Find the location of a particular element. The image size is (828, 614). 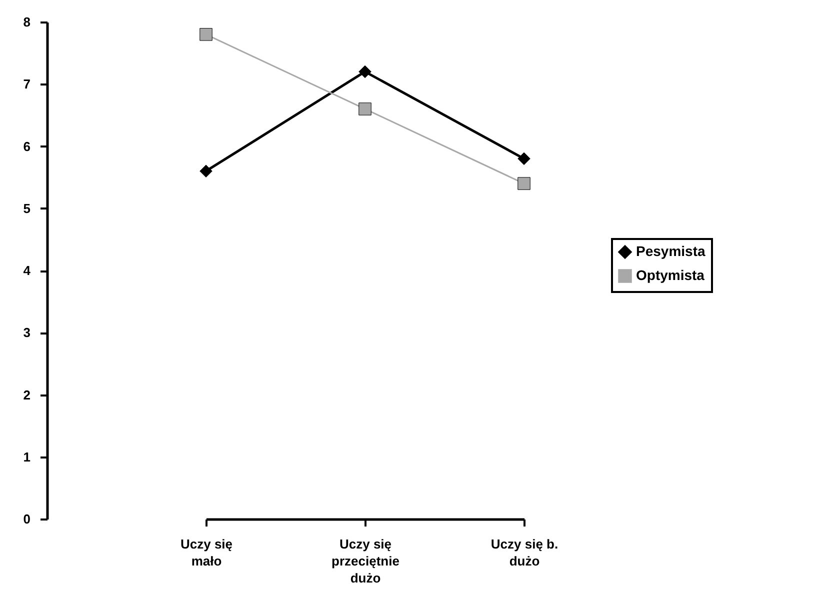

y-tick-label: 3 is located at coordinates (26, 332).